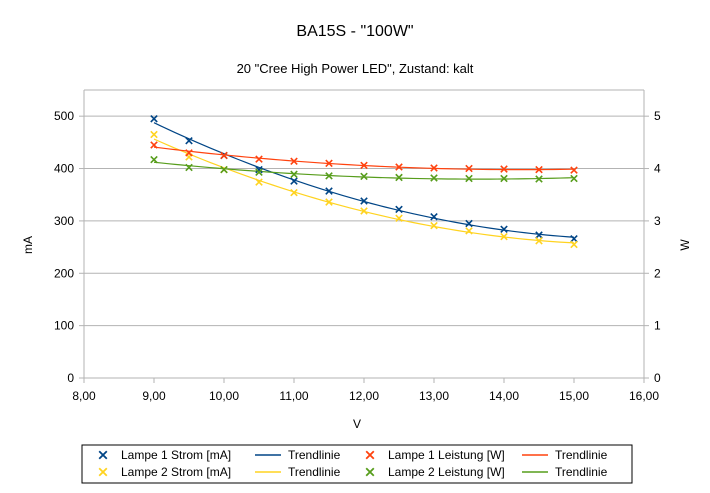 This screenshot has width=710, height=493. Describe the element at coordinates (64, 221) in the screenshot. I see `y-left-tick-label: 300` at that location.